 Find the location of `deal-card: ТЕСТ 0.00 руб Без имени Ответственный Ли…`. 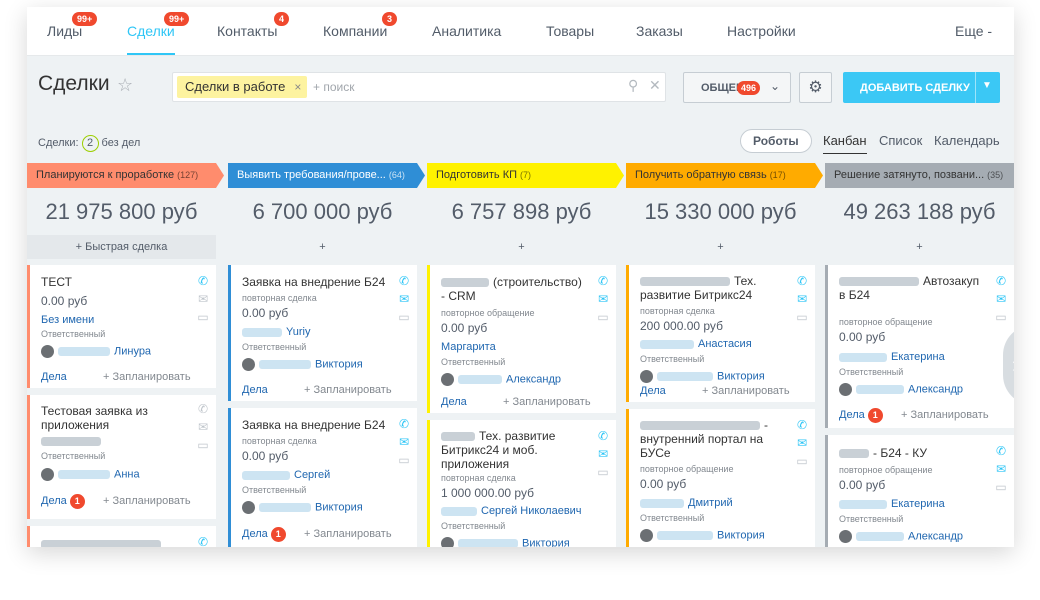

deal-card: ТЕСТ 0.00 руб Без имени Ответственный Ли… is located at coordinates (121, 326).